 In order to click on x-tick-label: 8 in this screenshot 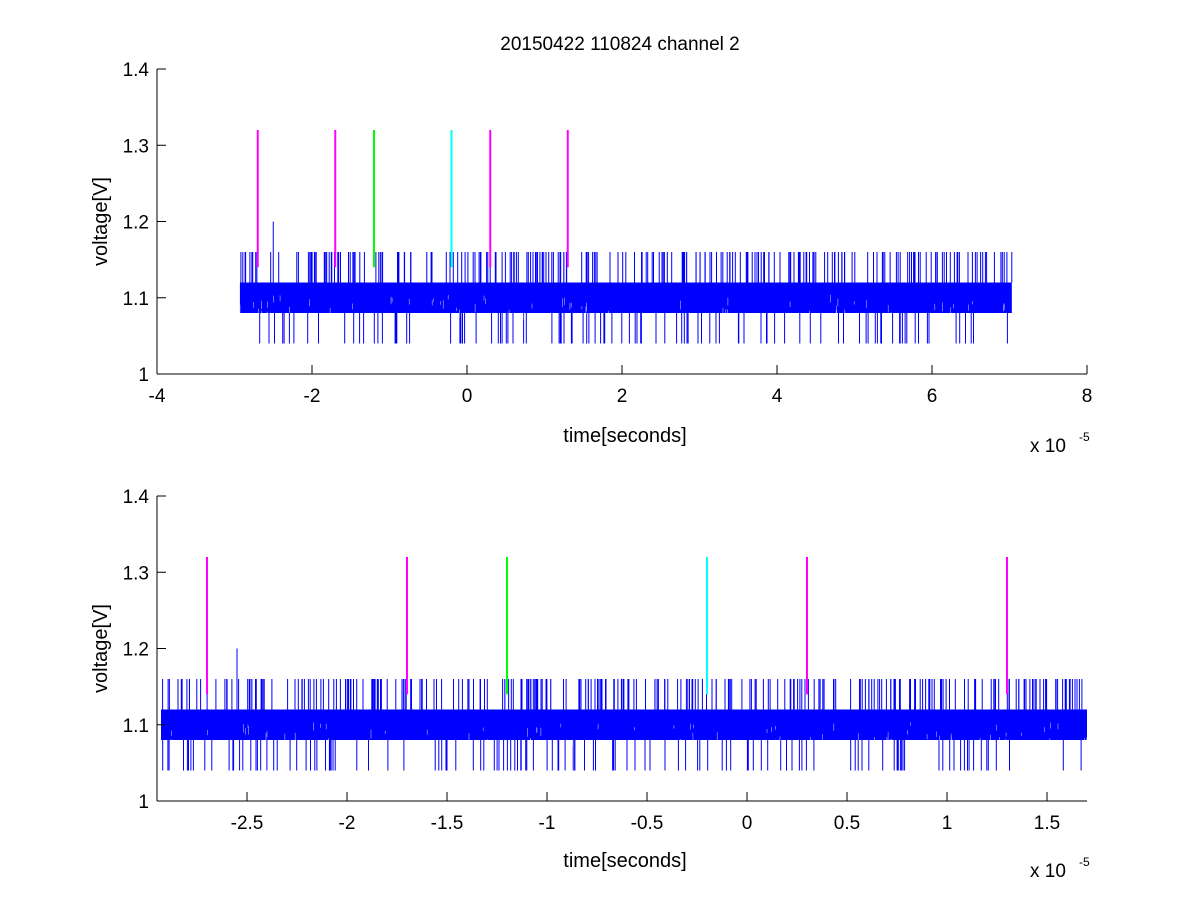, I will do `click(1087, 396)`.